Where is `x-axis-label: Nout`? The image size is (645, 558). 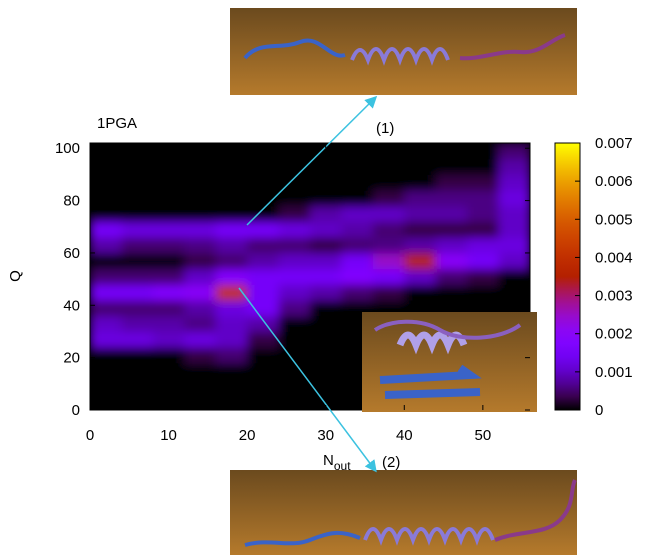
x-axis-label: Nout is located at coordinates (337, 462).